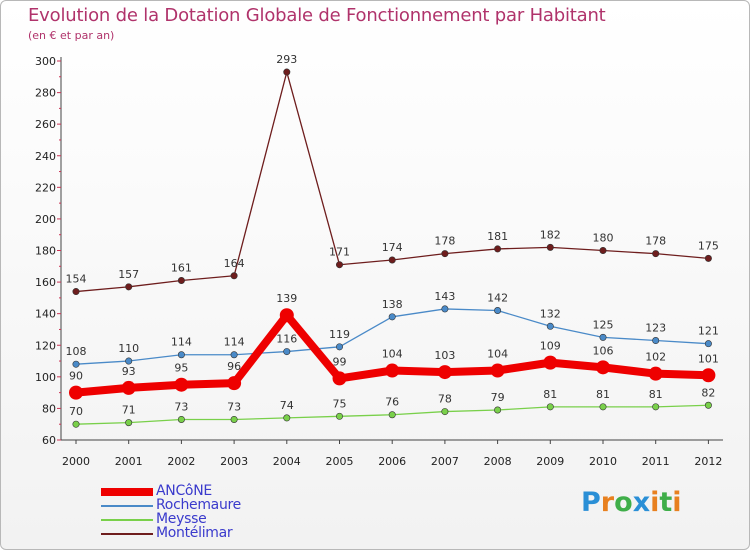 The width and height of the screenshot is (750, 550). I want to click on data-label-montelimar: 164, so click(234, 263).